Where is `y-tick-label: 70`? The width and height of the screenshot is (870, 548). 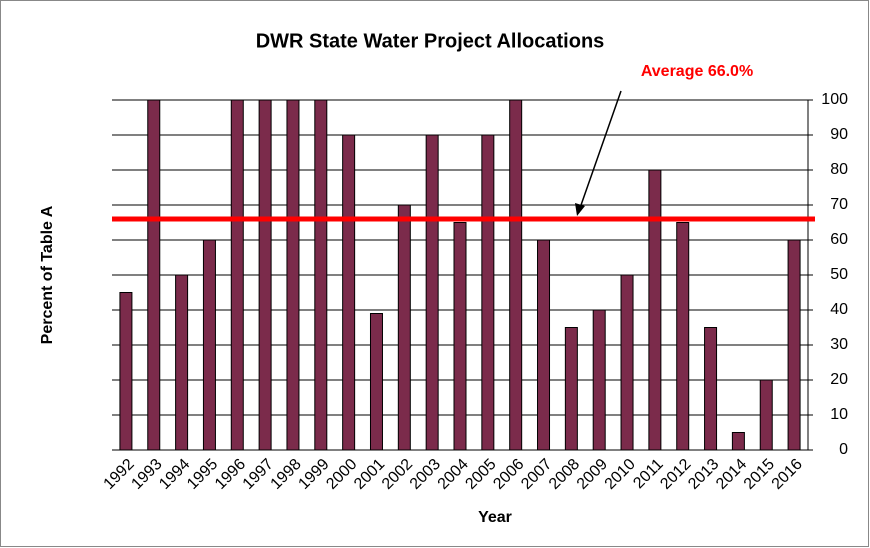 y-tick-label: 70 is located at coordinates (839, 204).